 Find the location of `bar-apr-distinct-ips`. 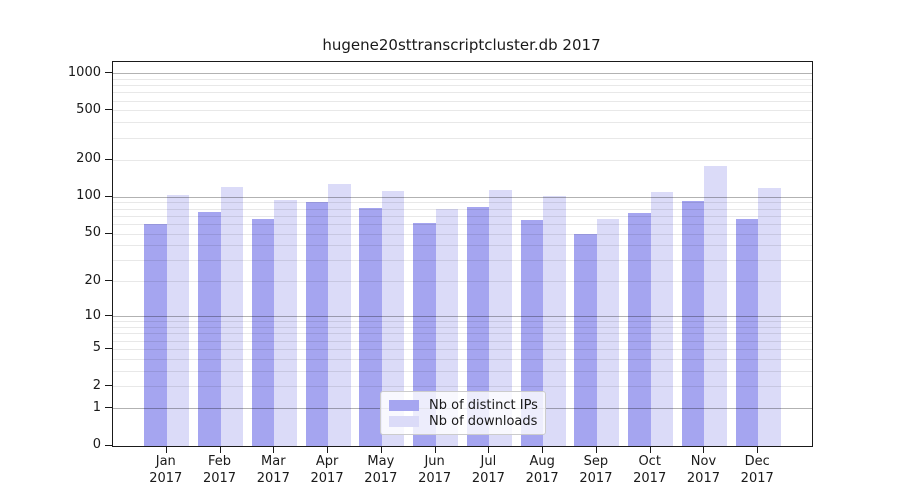

bar-apr-distinct-ips is located at coordinates (317, 324).